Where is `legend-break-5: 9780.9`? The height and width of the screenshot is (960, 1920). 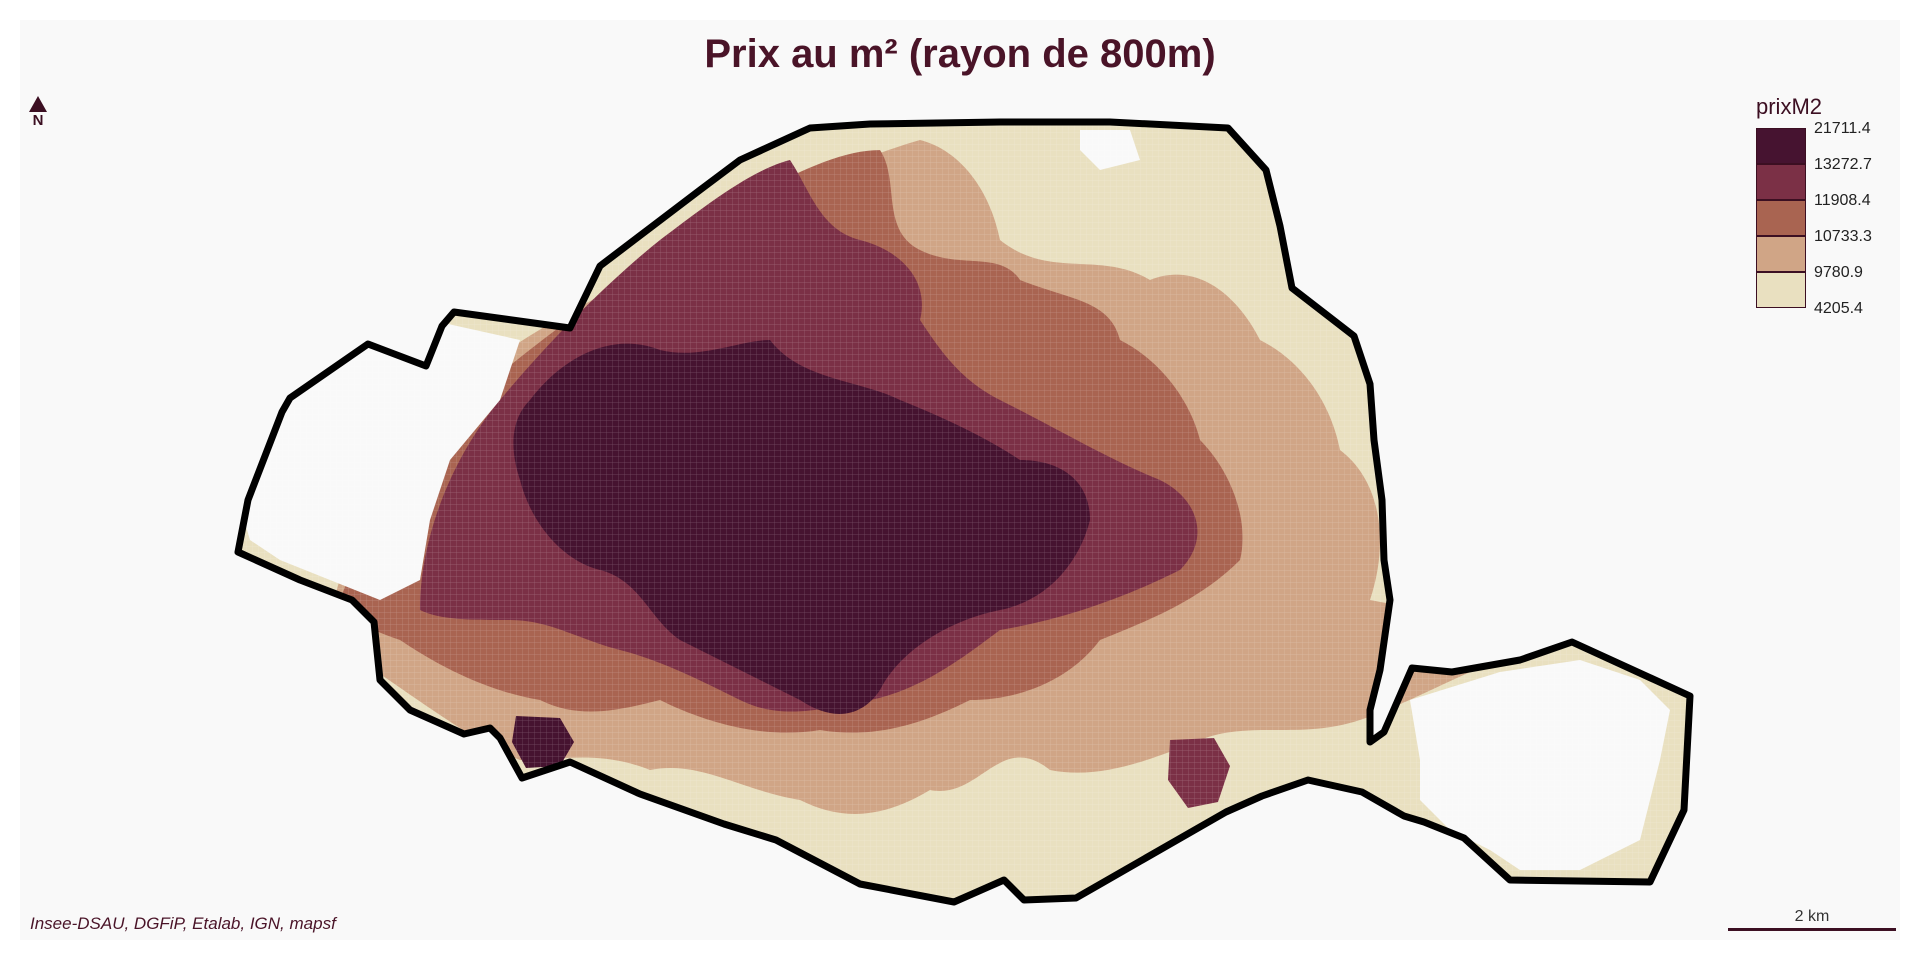
legend-break-5: 9780.9 is located at coordinates (1838, 272).